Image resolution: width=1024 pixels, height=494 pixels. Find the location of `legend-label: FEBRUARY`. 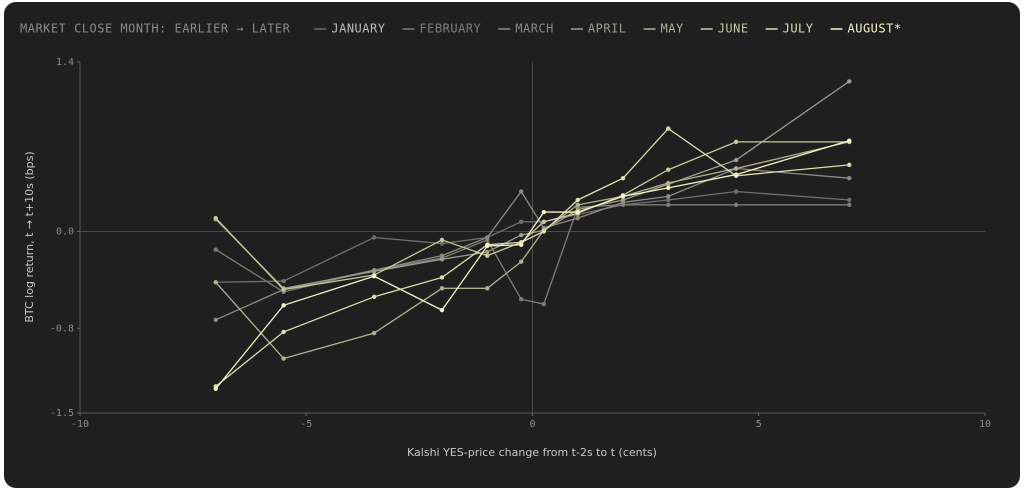

legend-label: FEBRUARY is located at coordinates (450, 29).